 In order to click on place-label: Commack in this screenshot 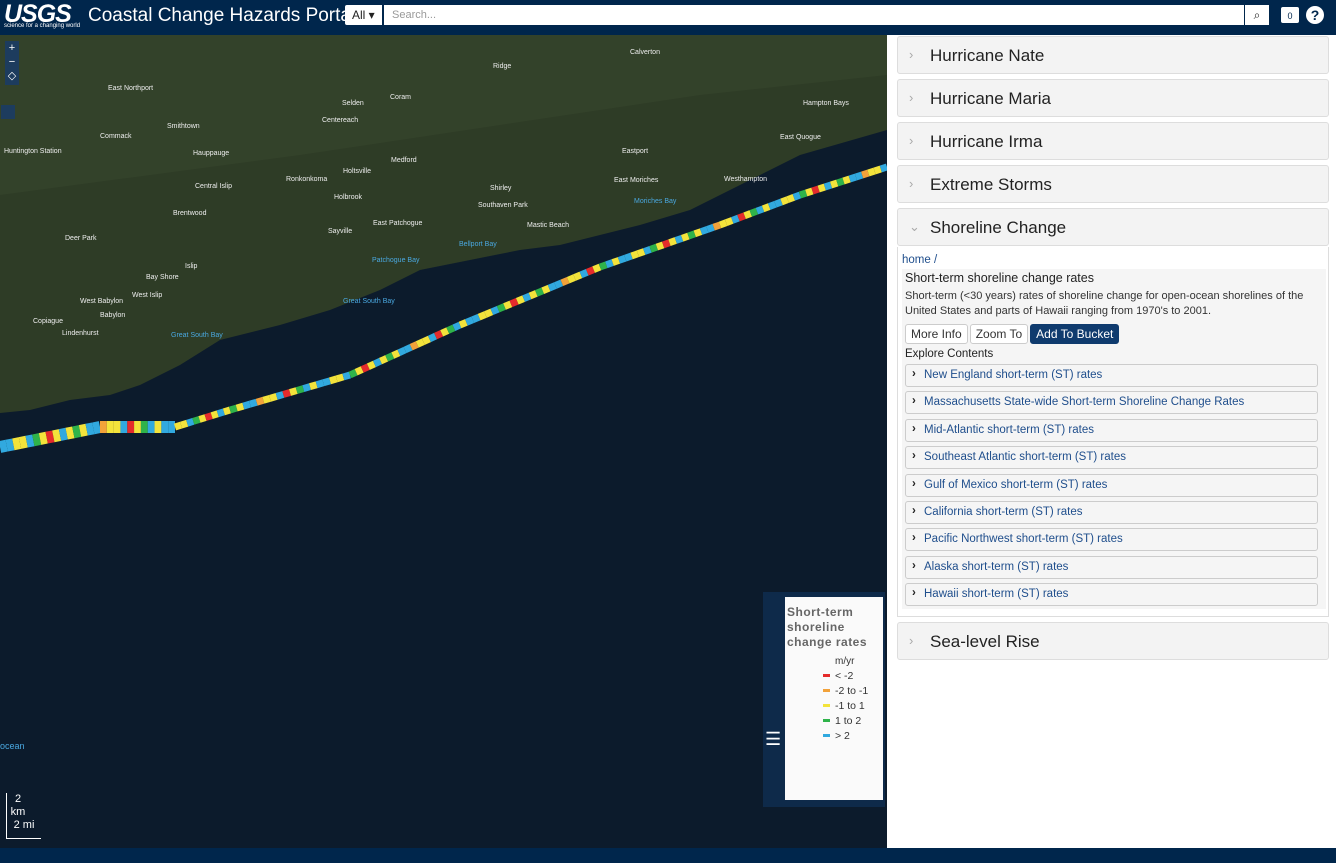, I will do `click(116, 136)`.